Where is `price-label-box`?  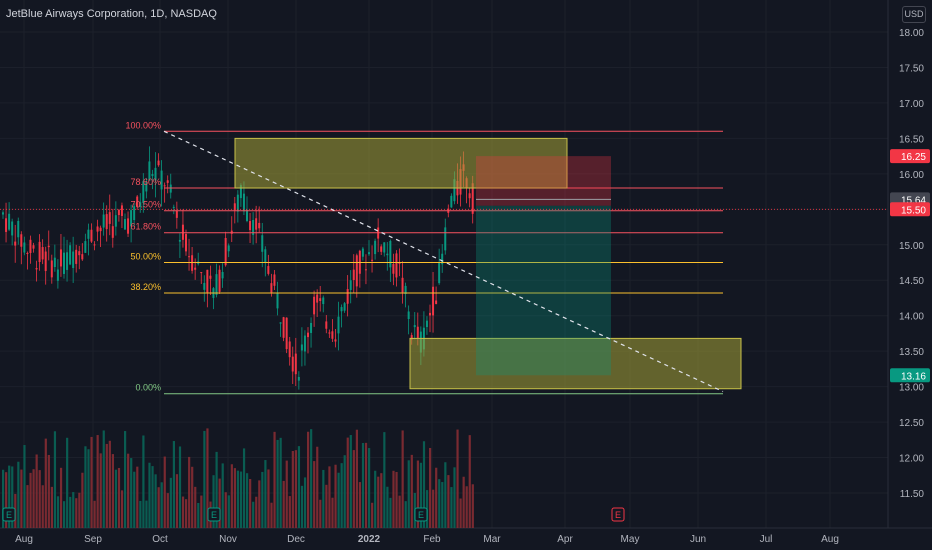
price-label-box is located at coordinates (910, 209).